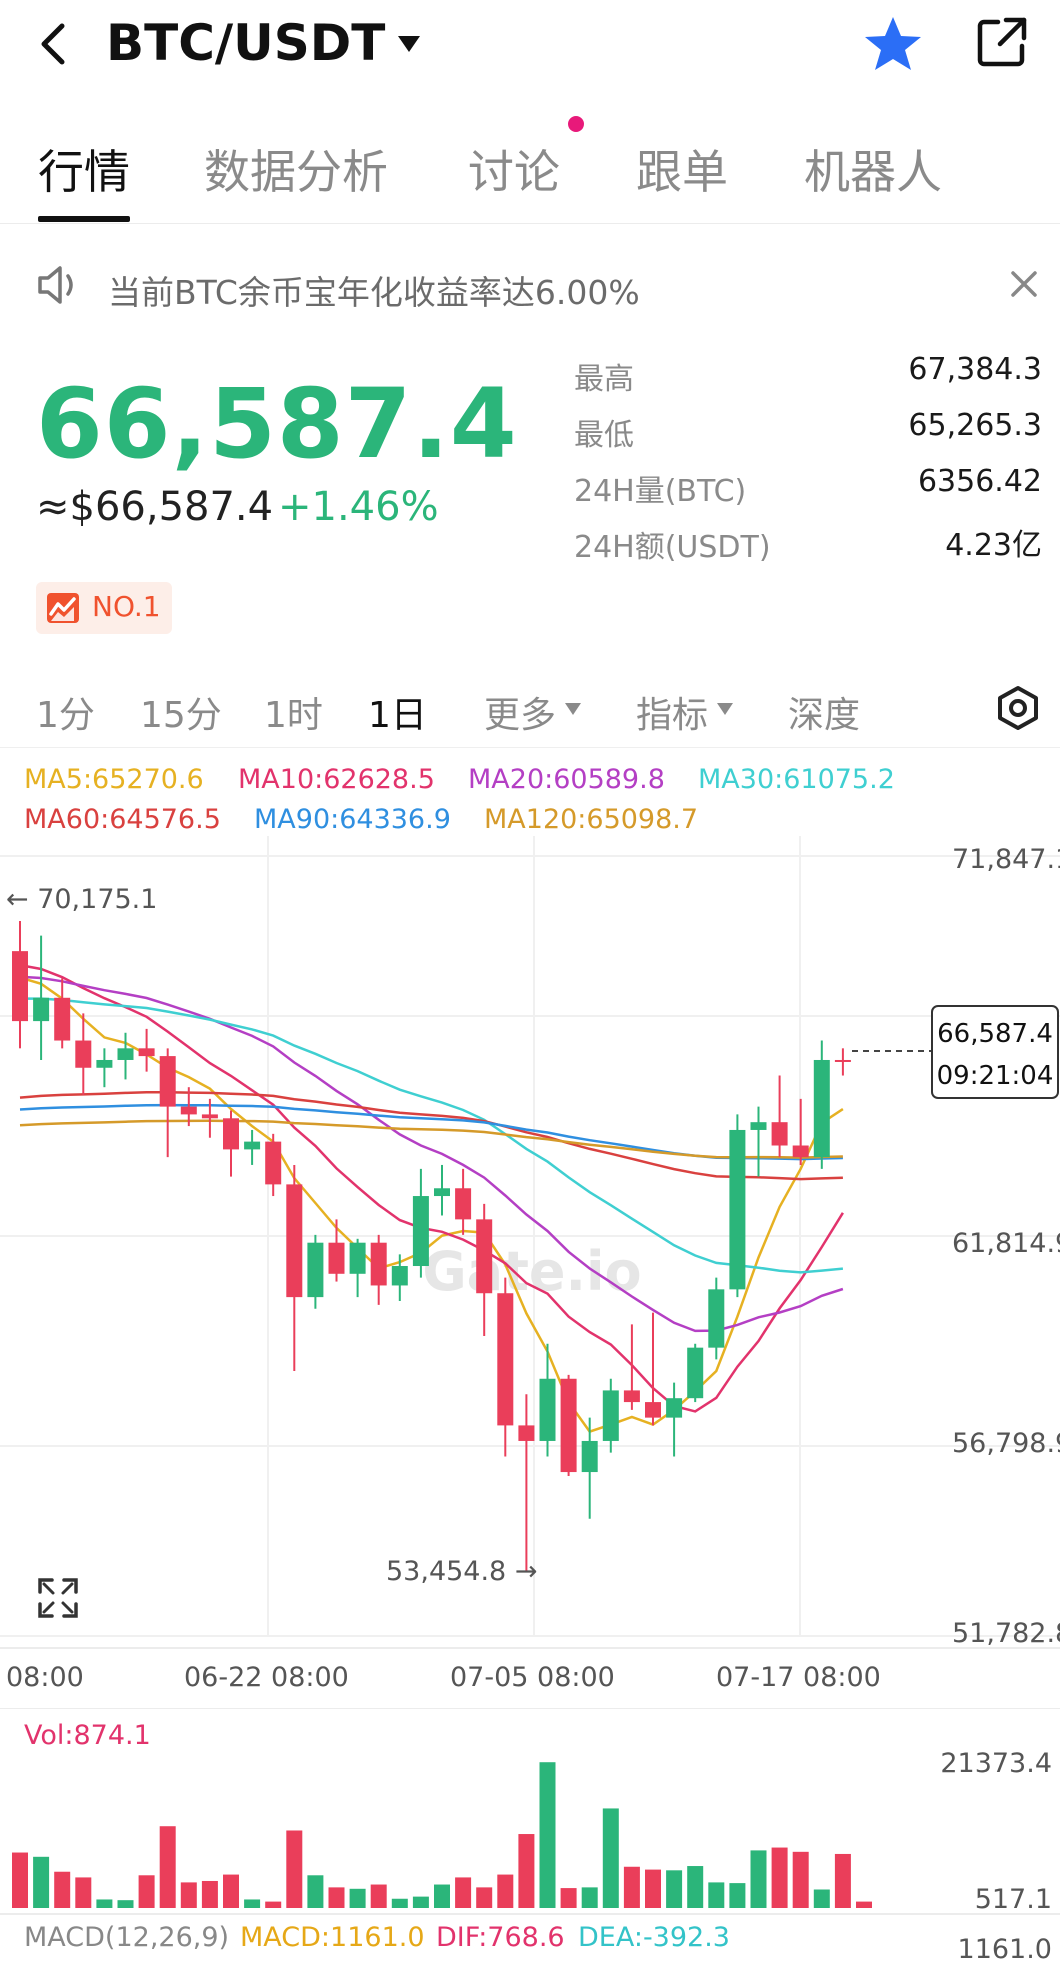  Describe the element at coordinates (824, 715) in the screenshot. I see `depth-button: 深度` at that location.